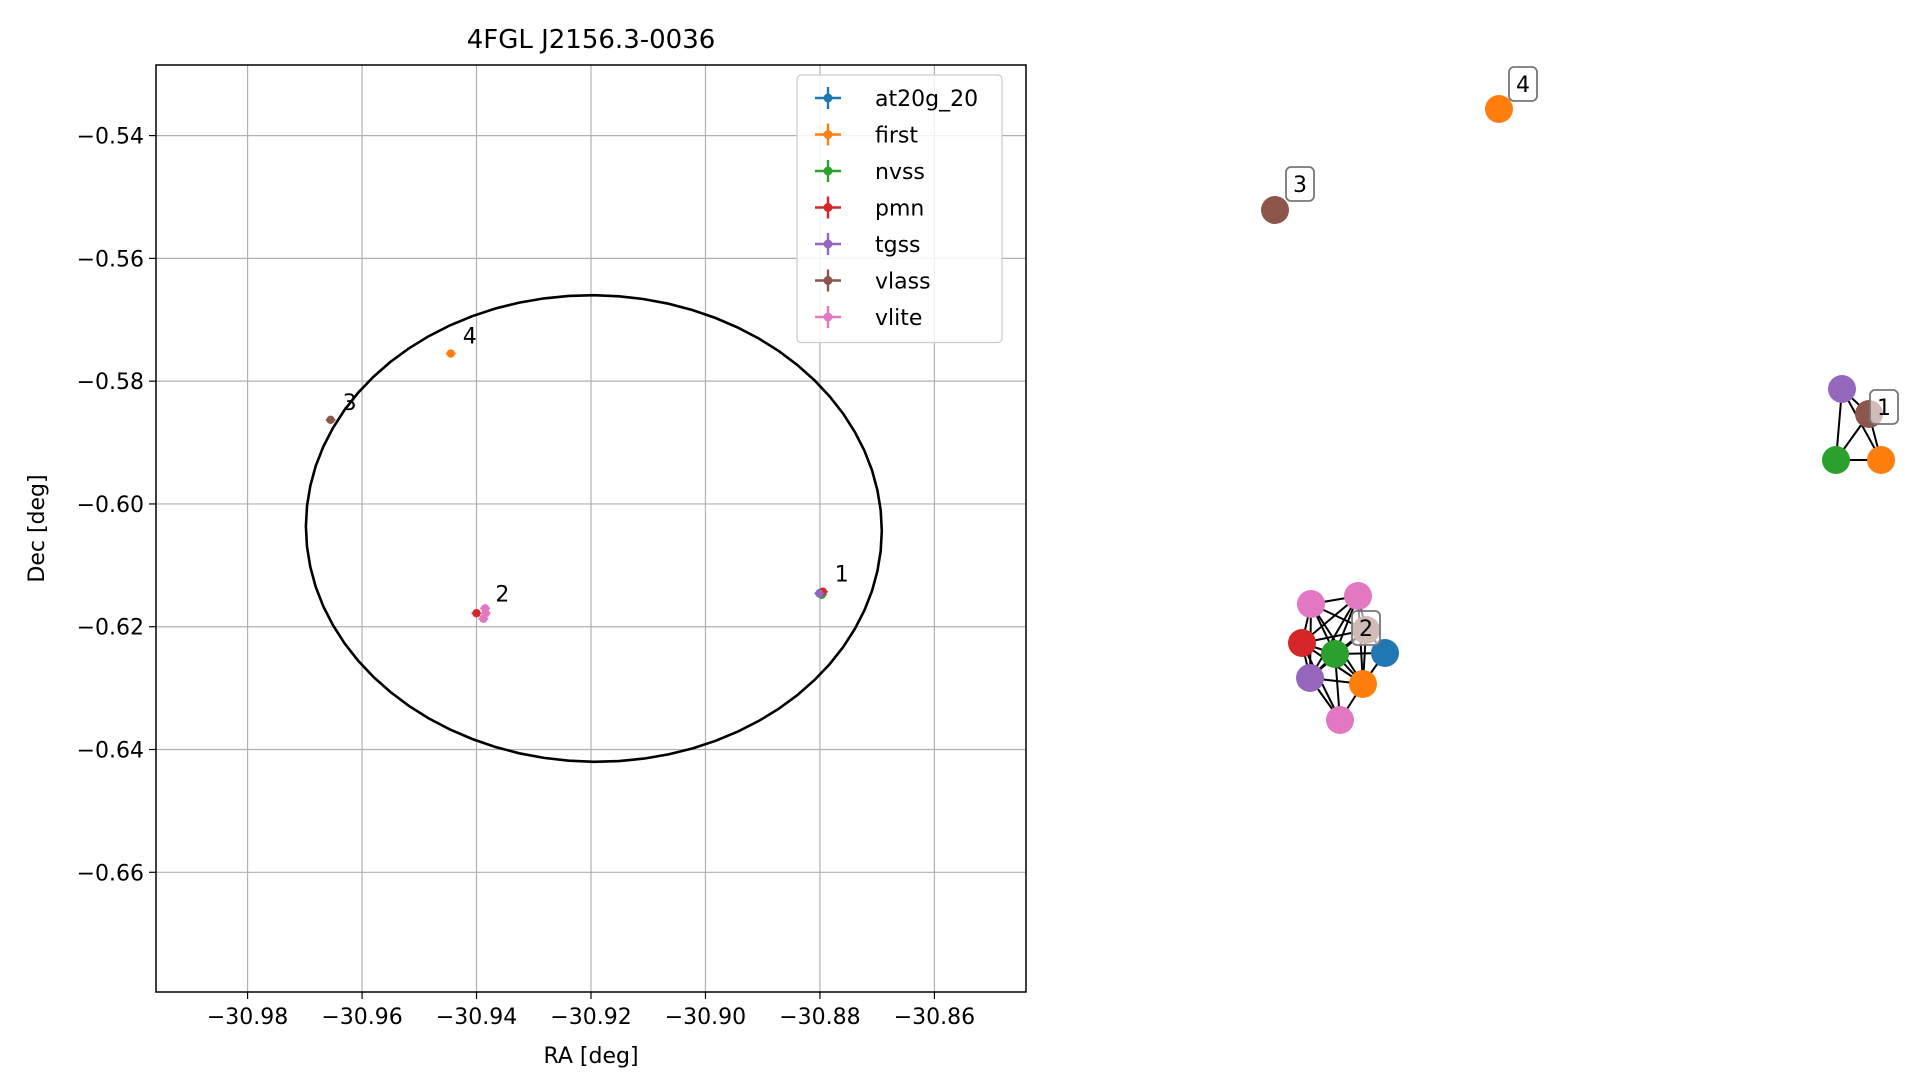 The image size is (1919, 1080). I want to click on x-tick-label: −30.90, so click(705, 1017).